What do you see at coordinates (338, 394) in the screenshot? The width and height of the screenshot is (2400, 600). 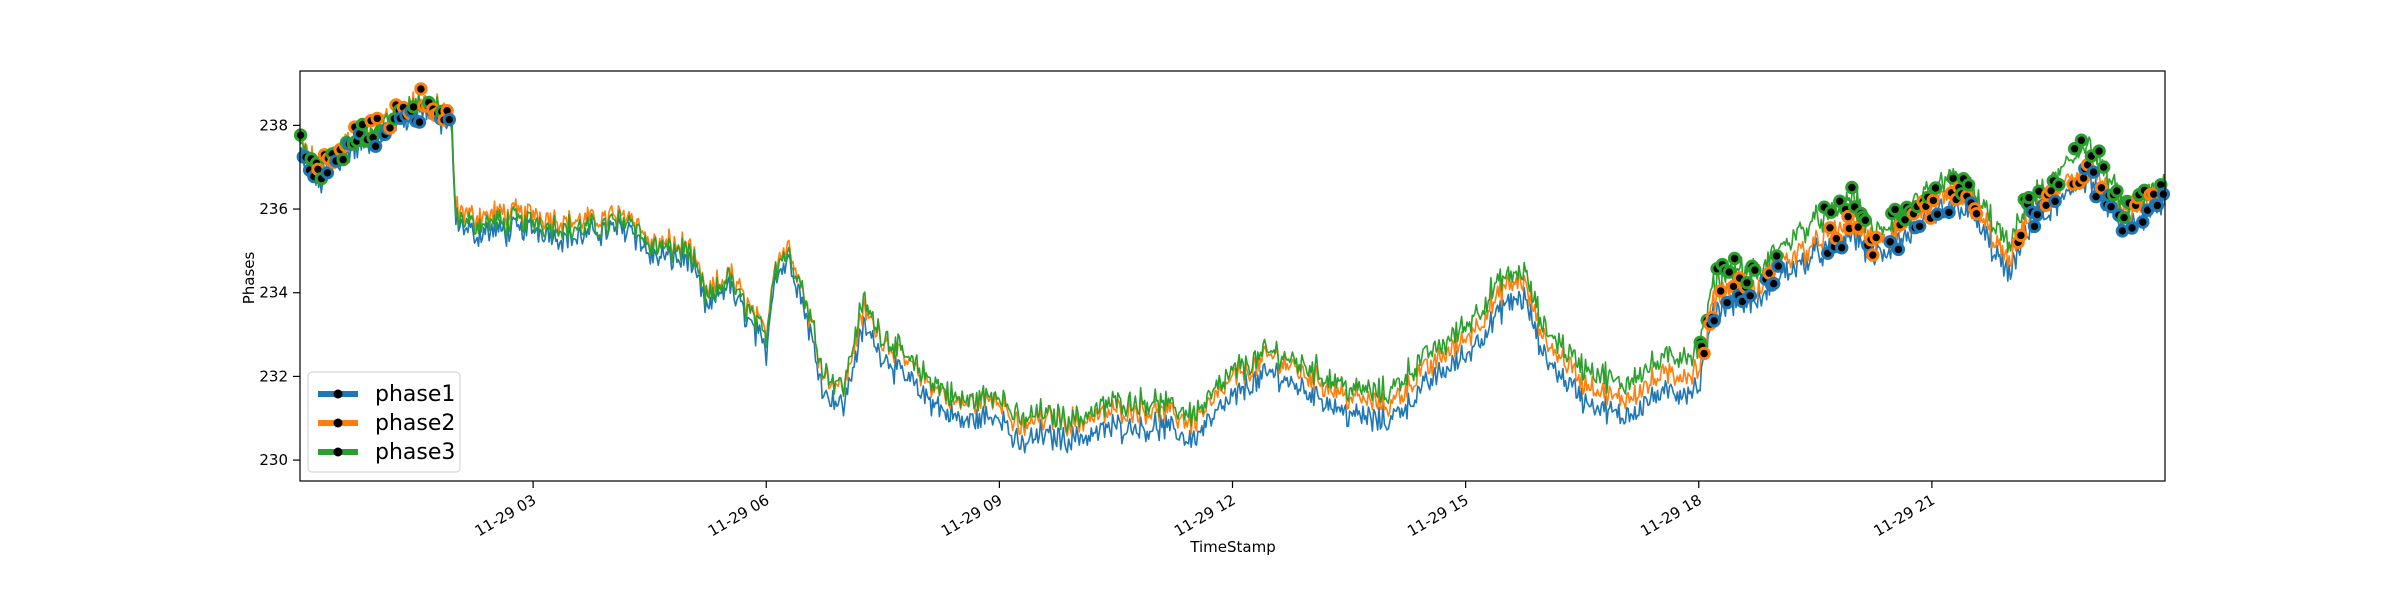 I see `legend-marker-phase1` at bounding box center [338, 394].